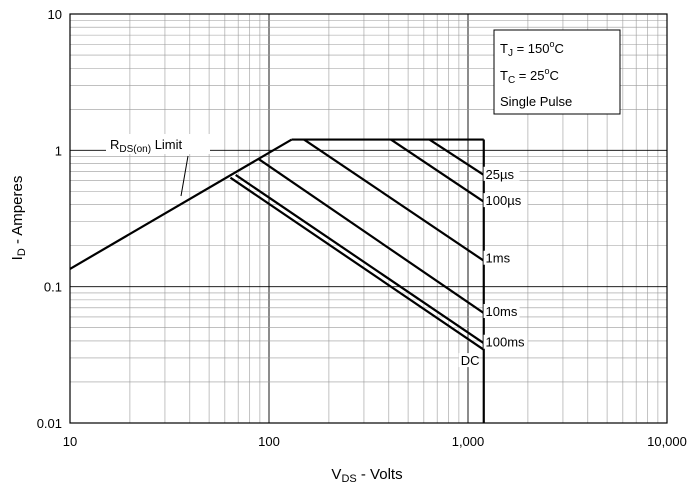 The width and height of the screenshot is (697, 486). I want to click on series-label-100s: 100µs, so click(504, 200).